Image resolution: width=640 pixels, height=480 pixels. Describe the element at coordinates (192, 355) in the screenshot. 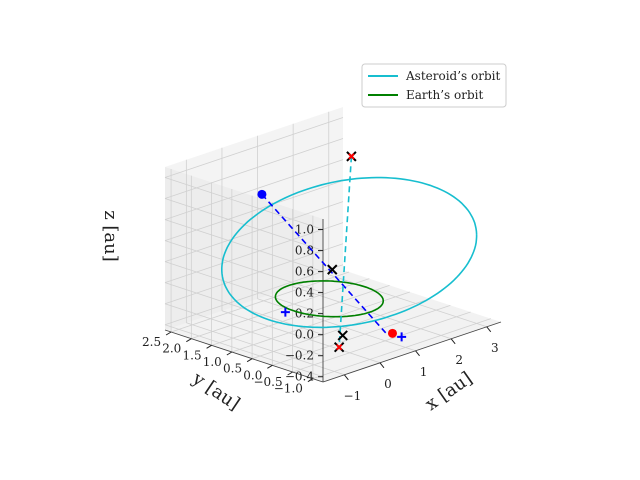

I see `y-tick-label: 1.5` at that location.